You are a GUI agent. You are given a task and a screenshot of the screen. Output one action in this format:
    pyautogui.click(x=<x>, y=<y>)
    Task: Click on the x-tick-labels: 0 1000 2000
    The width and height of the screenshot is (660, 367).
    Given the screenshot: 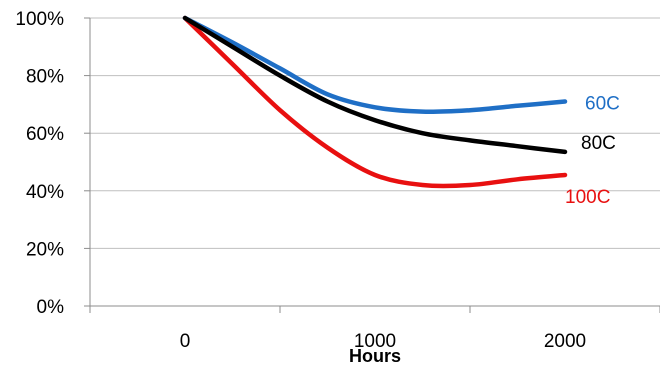 What is the action you would take?
    pyautogui.click(x=383, y=341)
    